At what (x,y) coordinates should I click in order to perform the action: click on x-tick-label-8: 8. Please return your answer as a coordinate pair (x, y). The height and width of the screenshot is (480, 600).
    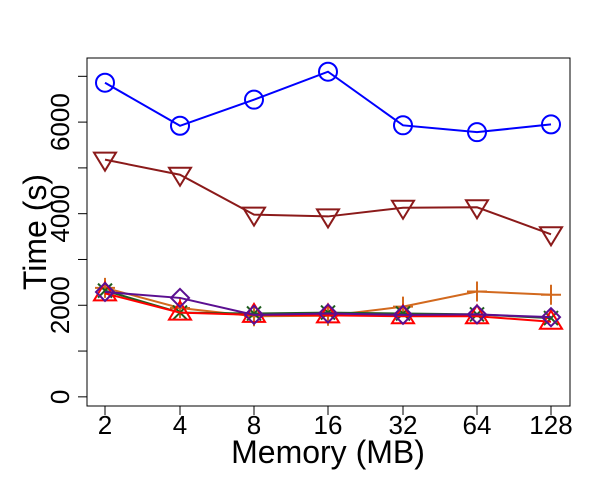
    Looking at the image, I should click on (254, 425).